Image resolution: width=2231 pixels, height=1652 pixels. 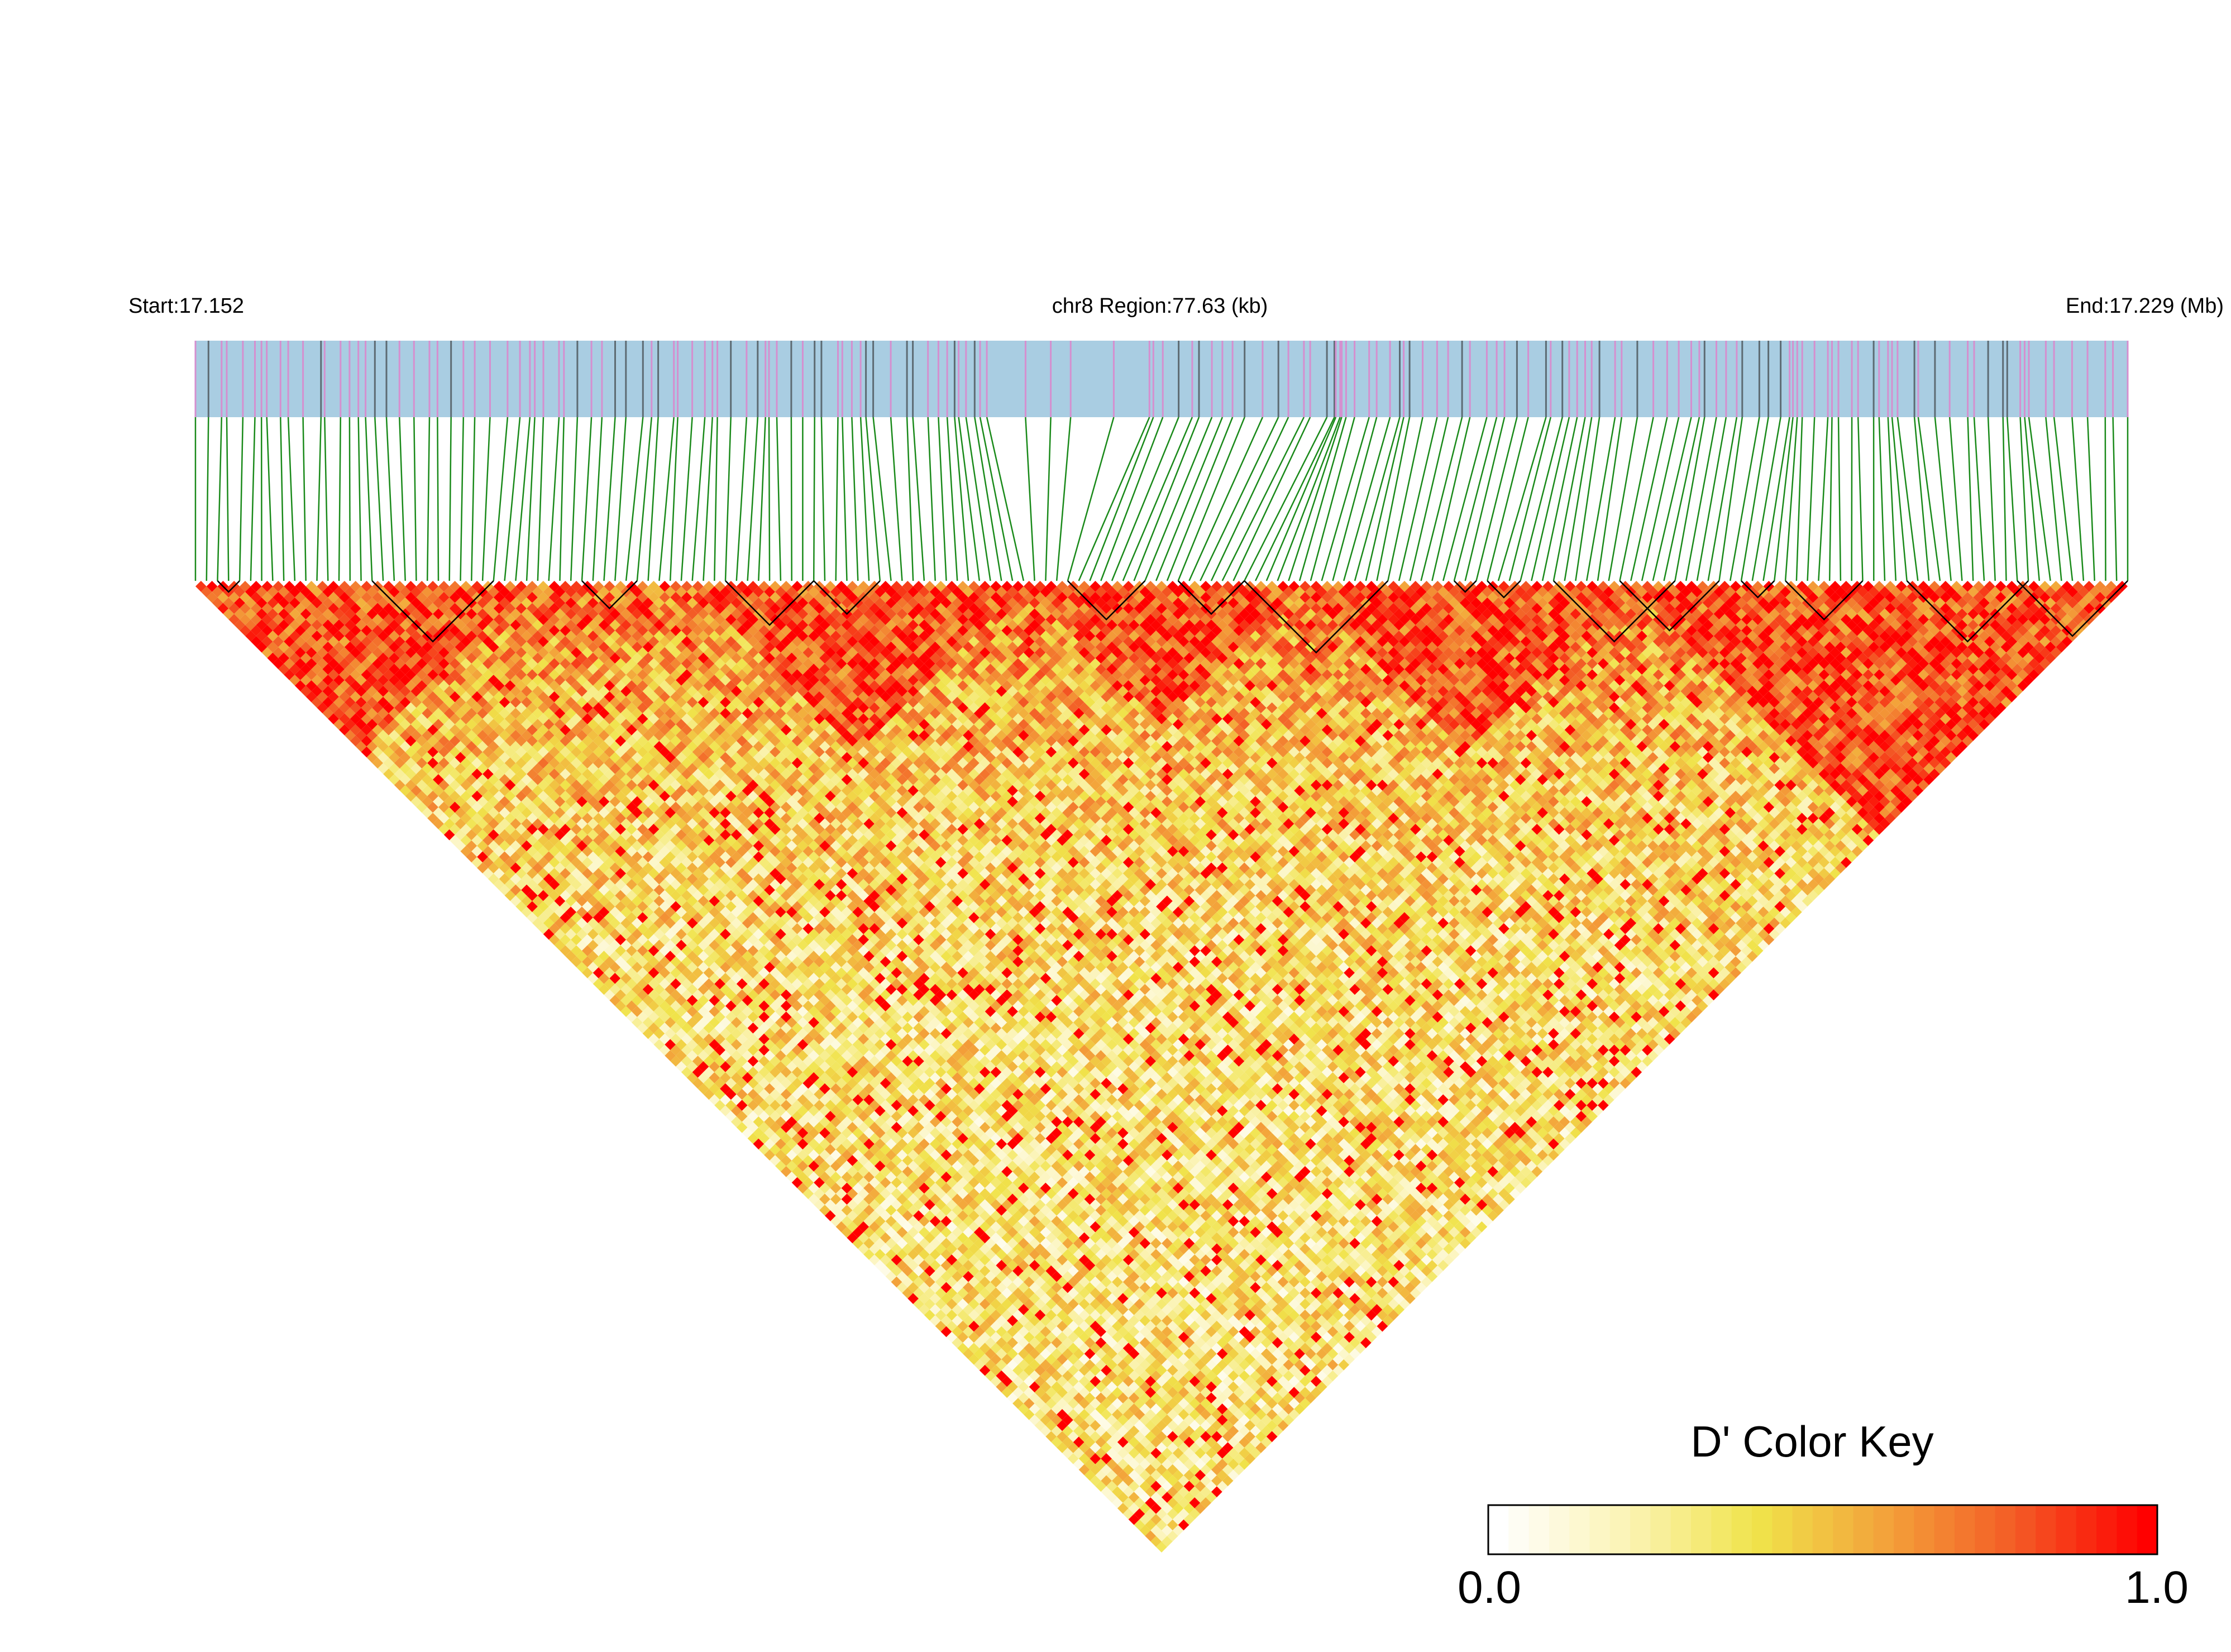 I want to click on region-end-label: End:17.229 (Mb), so click(x=2145, y=306).